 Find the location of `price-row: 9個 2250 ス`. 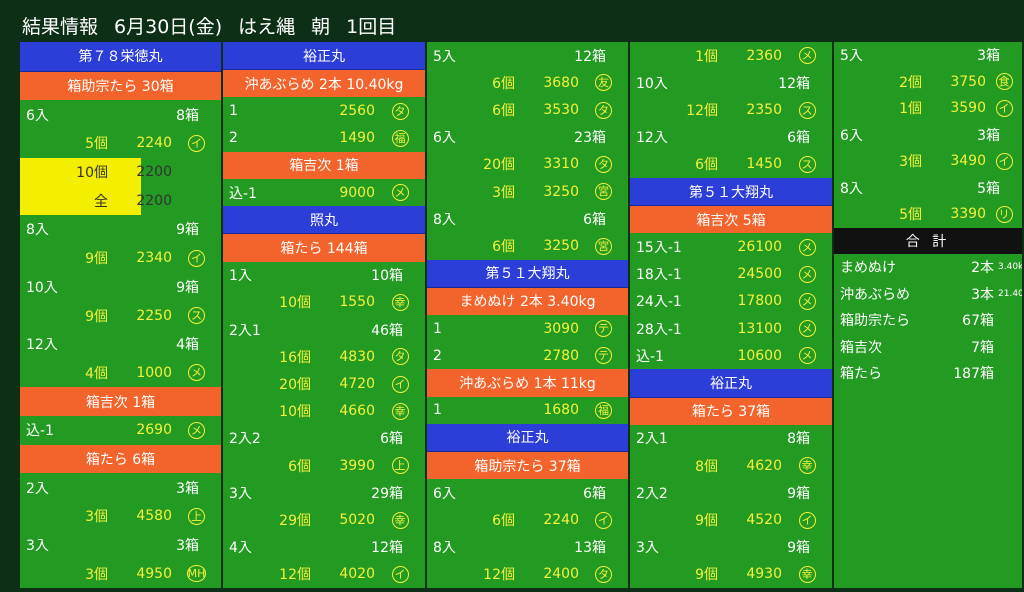

price-row: 9個 2250 ス is located at coordinates (120, 315).